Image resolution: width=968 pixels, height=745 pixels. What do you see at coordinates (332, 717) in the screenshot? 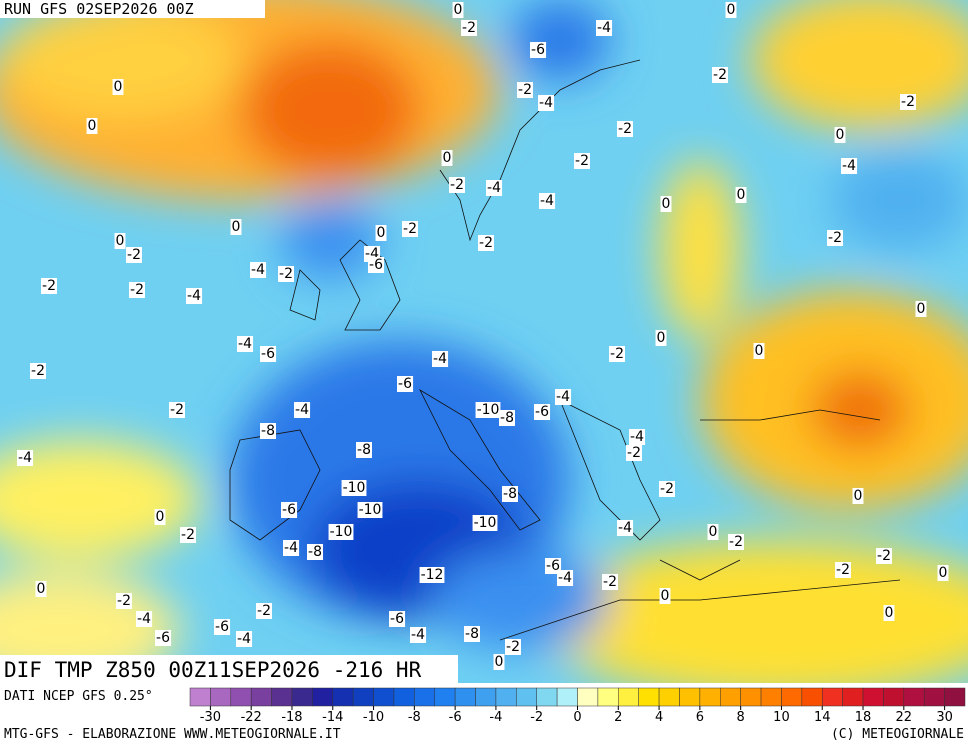
I see `colorbar-label: -14` at bounding box center [332, 717].